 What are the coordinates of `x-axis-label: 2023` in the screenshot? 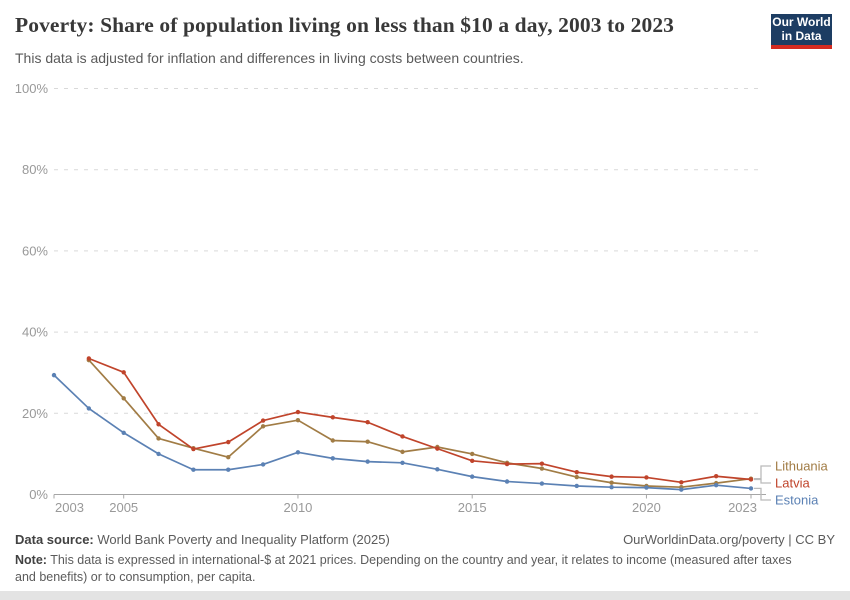 It's located at (742, 507).